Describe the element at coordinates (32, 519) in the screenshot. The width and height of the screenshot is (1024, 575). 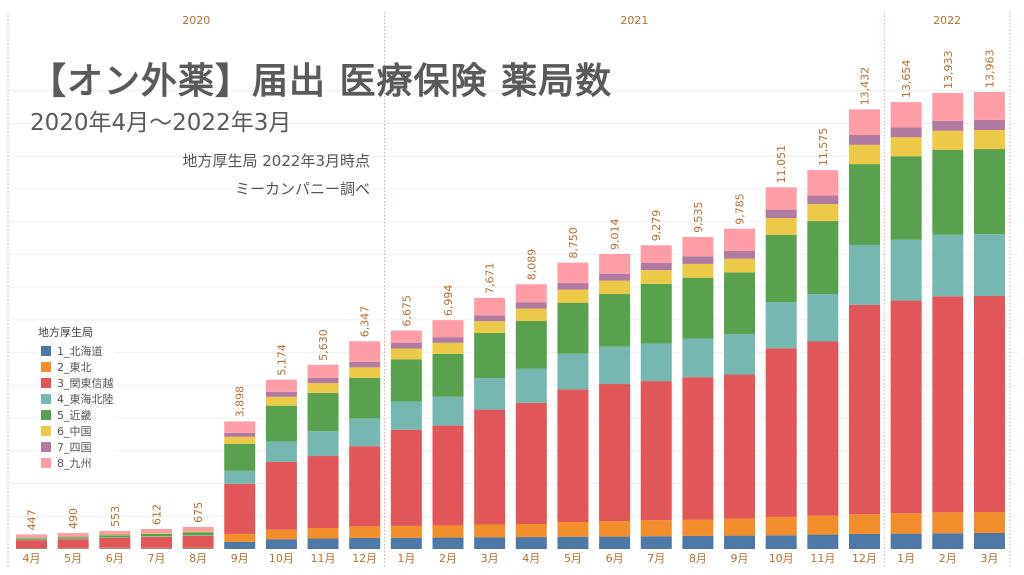
I see `total-label: 447` at that location.